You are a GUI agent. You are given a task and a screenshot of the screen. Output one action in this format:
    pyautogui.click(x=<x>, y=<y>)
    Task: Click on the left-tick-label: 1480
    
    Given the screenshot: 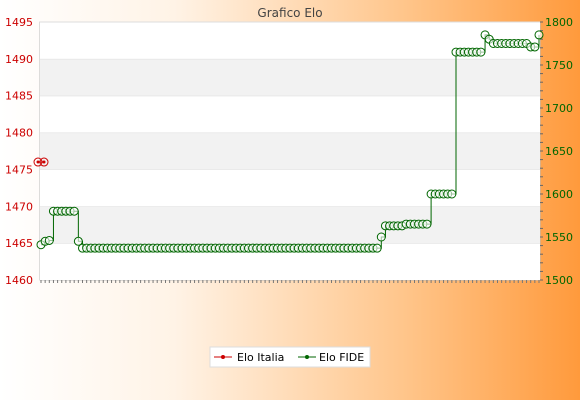 What is the action you would take?
    pyautogui.click(x=19, y=133)
    